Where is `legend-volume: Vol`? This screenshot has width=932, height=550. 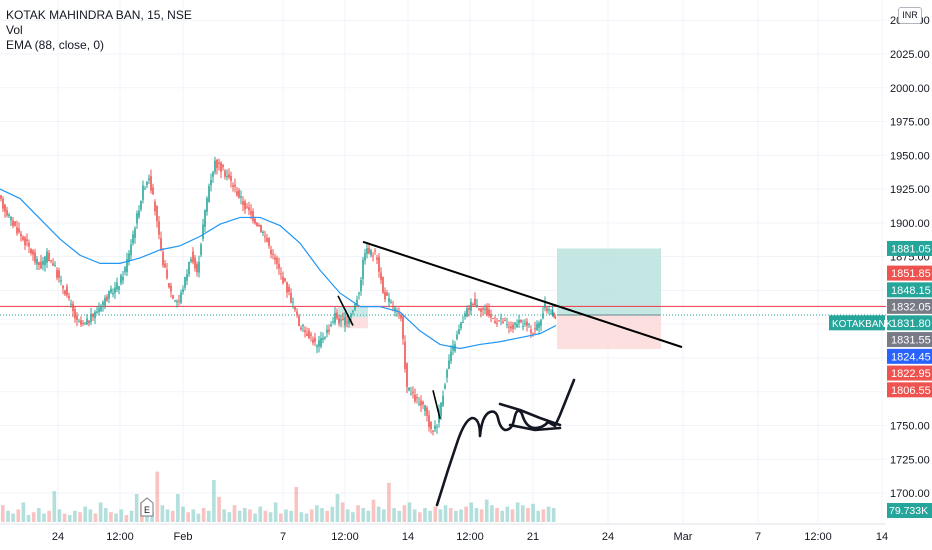 legend-volume: Vol is located at coordinates (14, 30).